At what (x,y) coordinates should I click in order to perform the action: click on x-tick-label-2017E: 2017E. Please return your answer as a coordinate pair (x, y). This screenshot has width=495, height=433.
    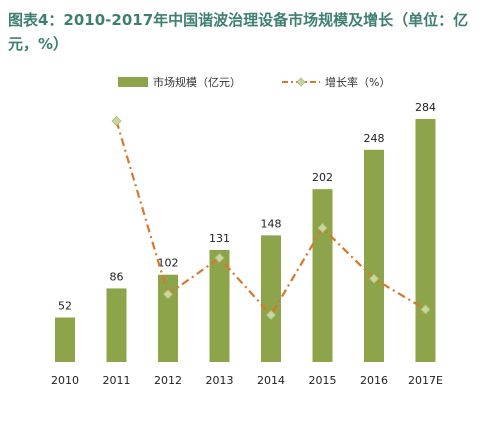
    Looking at the image, I should click on (425, 380).